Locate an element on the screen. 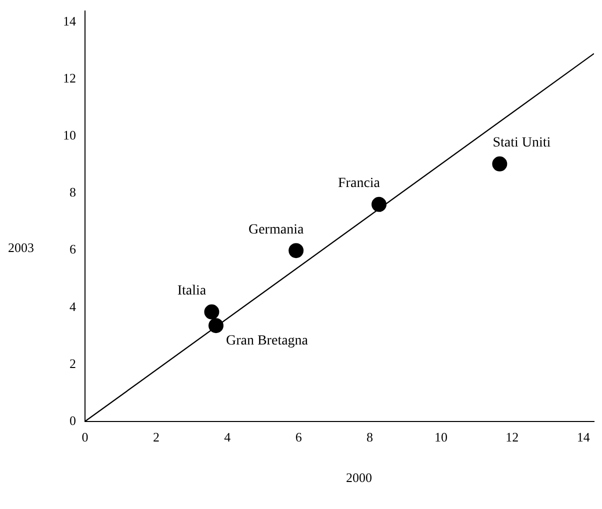 This screenshot has width=602, height=509. x-tick-label: 8 is located at coordinates (370, 437).